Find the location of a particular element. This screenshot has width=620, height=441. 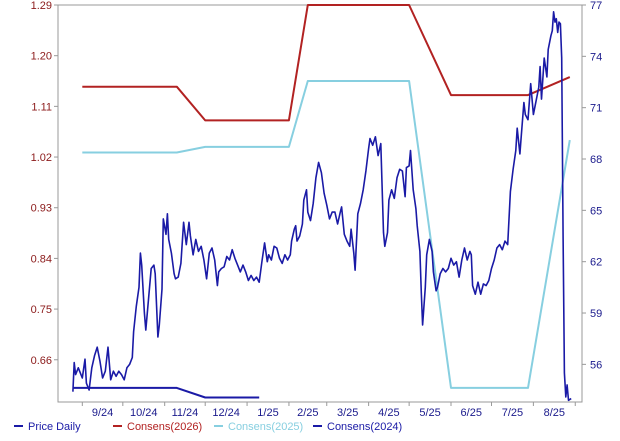

x-axis-tick-label: 12/24 is located at coordinates (226, 413).